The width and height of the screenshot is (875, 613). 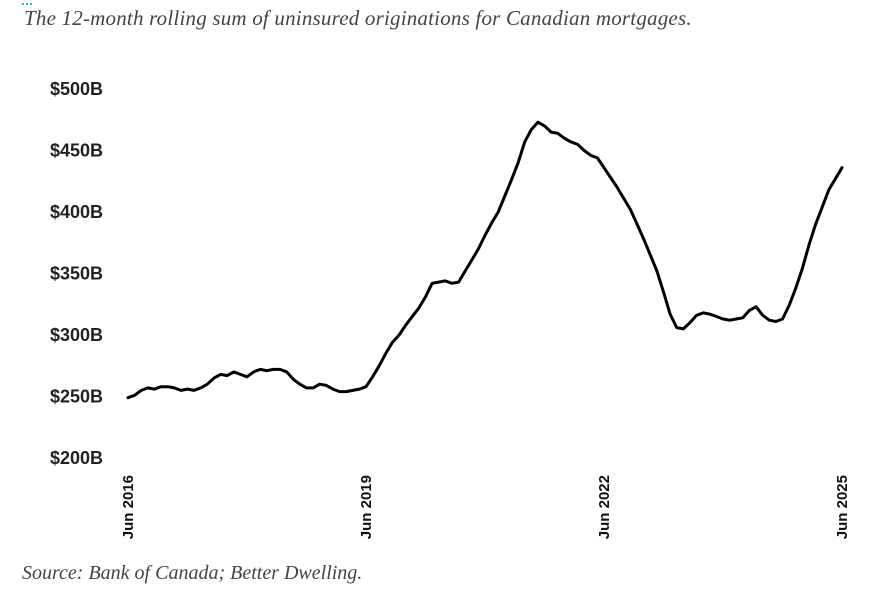 What do you see at coordinates (76, 89) in the screenshot?
I see `y-tick-label: $500B` at bounding box center [76, 89].